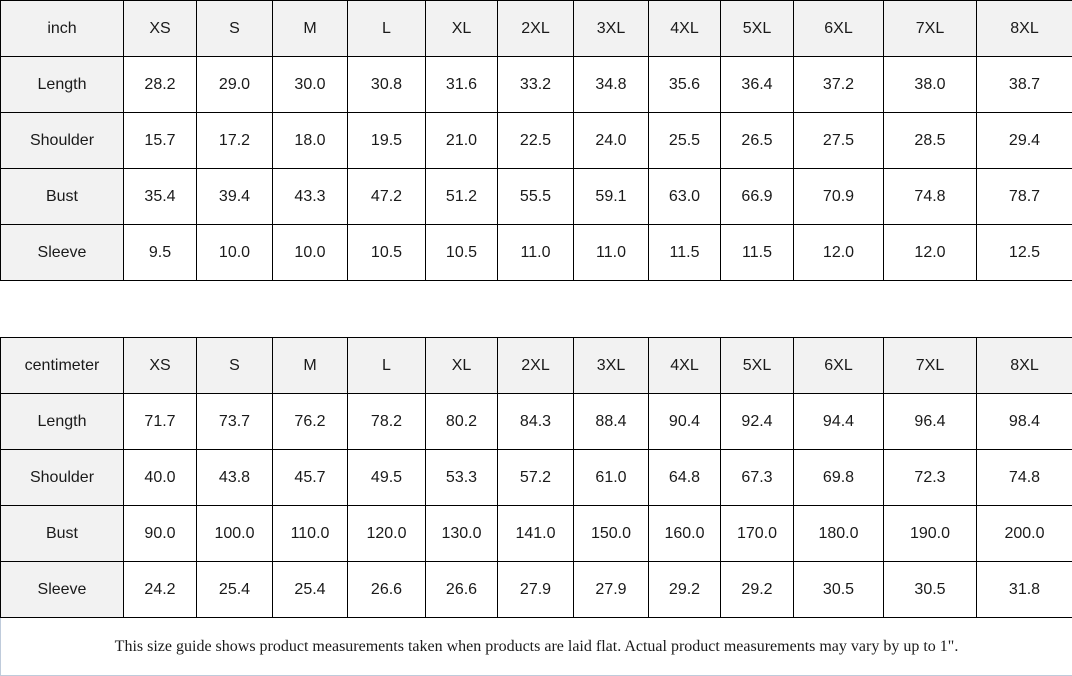  Describe the element at coordinates (235, 534) in the screenshot. I see `measurement-value-cell: 100.0` at that location.